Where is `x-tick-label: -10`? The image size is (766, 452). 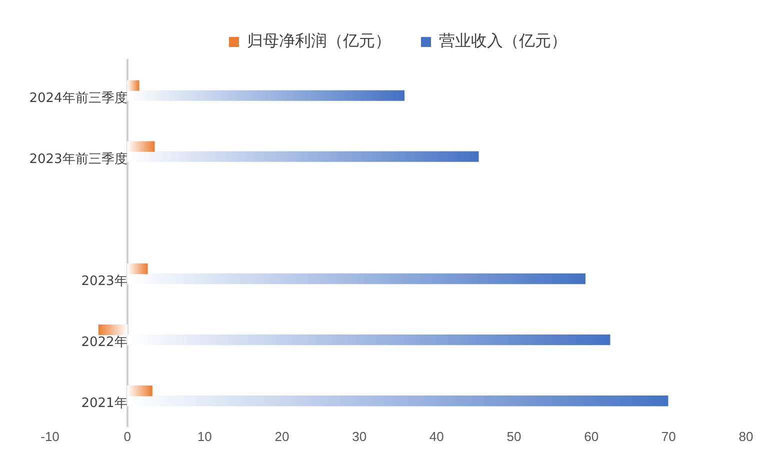
x-tick-label: -10 is located at coordinates (50, 436).